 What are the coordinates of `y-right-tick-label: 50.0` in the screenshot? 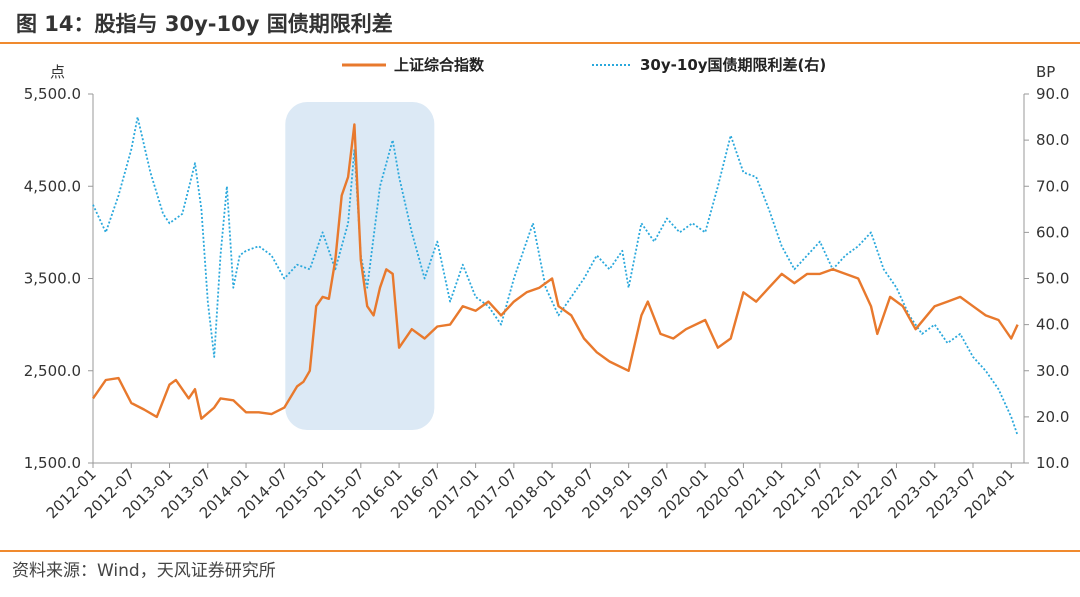 It's located at (1052, 279).